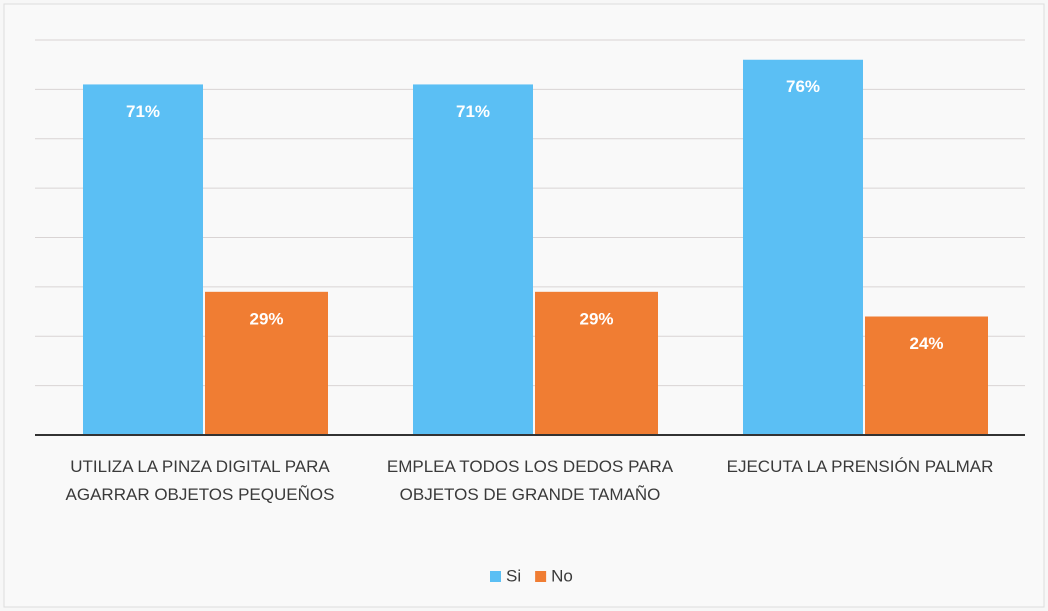 This screenshot has height=611, width=1048. Describe the element at coordinates (562, 575) in the screenshot. I see `legend-label: No` at that location.